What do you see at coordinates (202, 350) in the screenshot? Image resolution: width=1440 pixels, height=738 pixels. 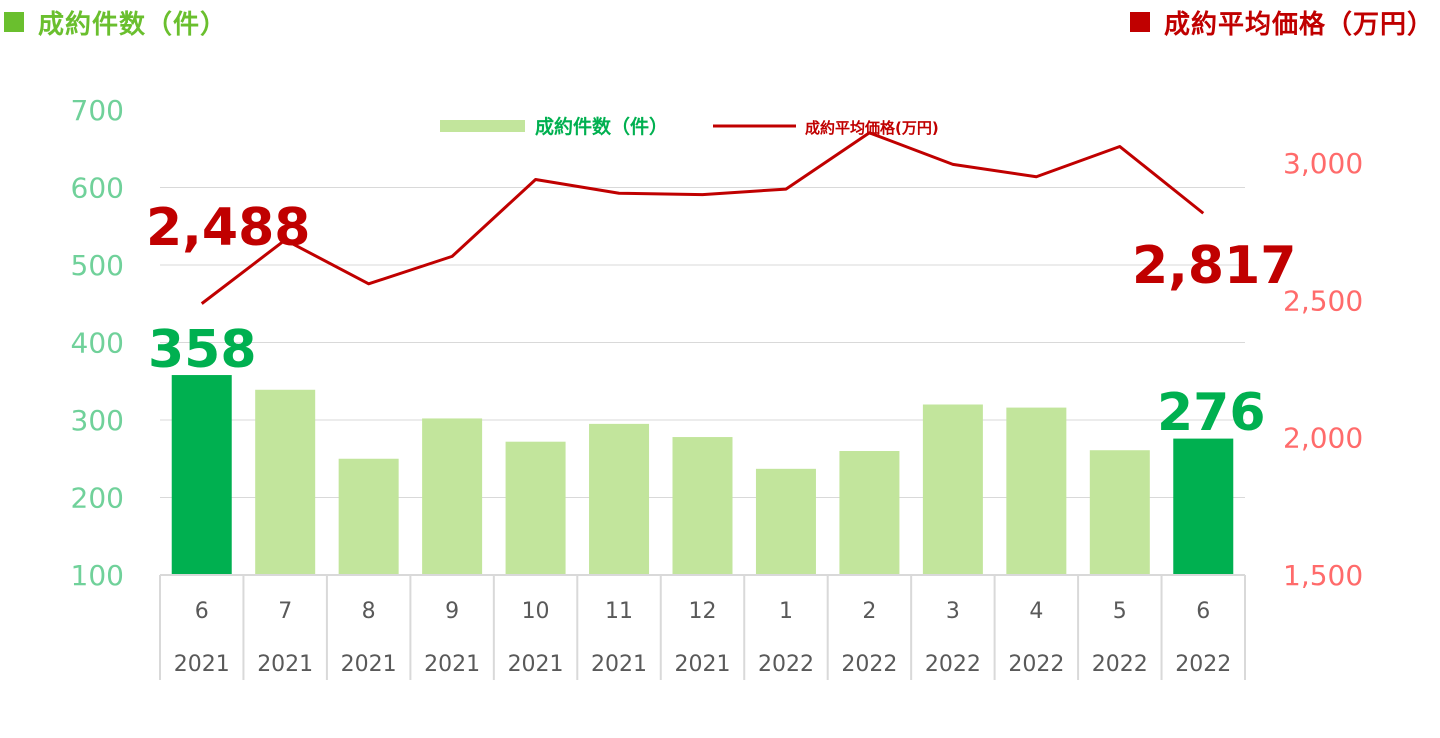 I see `callout-first-count: 358` at bounding box center [202, 350].